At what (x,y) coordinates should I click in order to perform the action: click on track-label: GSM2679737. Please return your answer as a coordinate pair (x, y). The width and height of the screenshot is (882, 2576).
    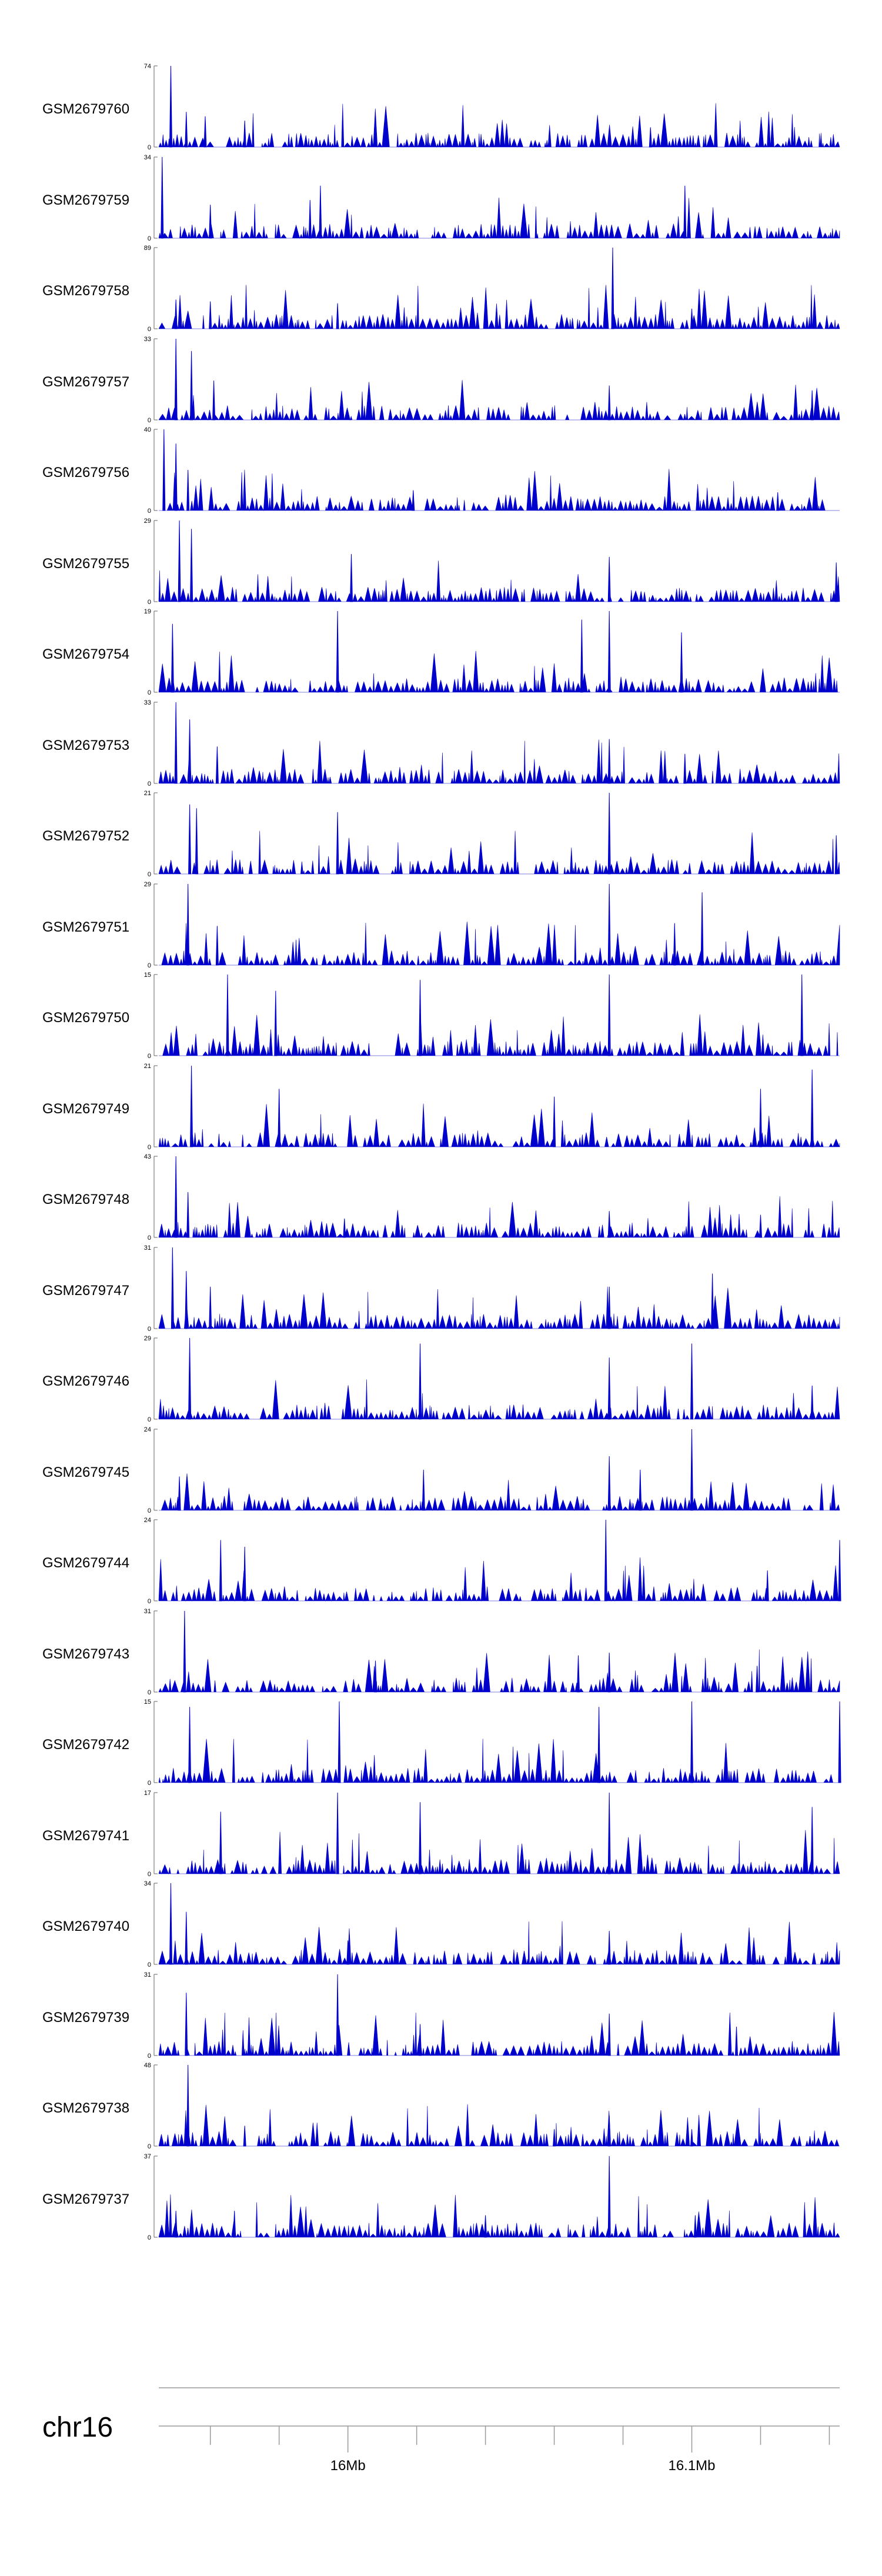
    Looking at the image, I should click on (86, 2199).